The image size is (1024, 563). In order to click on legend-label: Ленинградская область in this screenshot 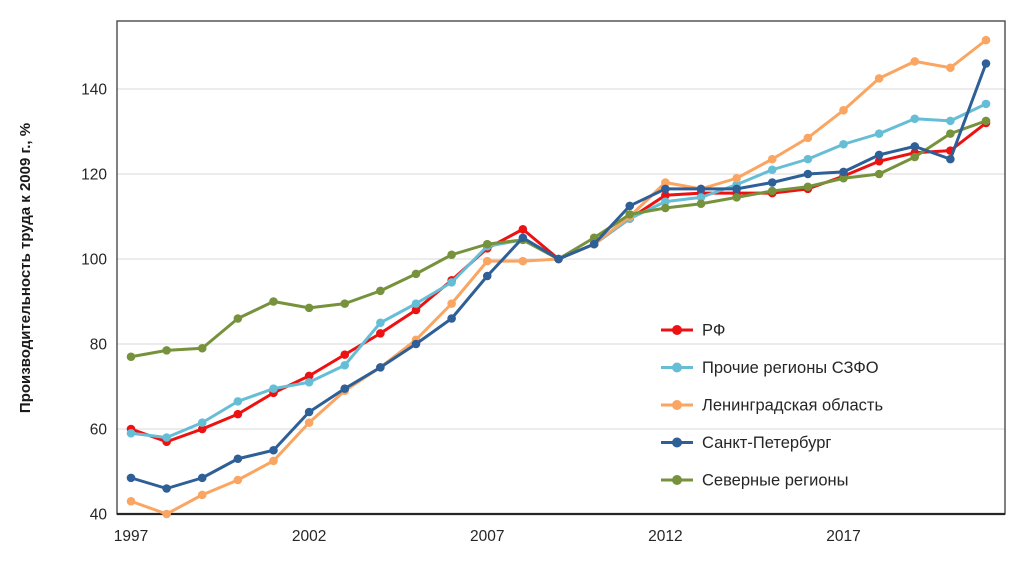, I will do `click(792, 406)`.